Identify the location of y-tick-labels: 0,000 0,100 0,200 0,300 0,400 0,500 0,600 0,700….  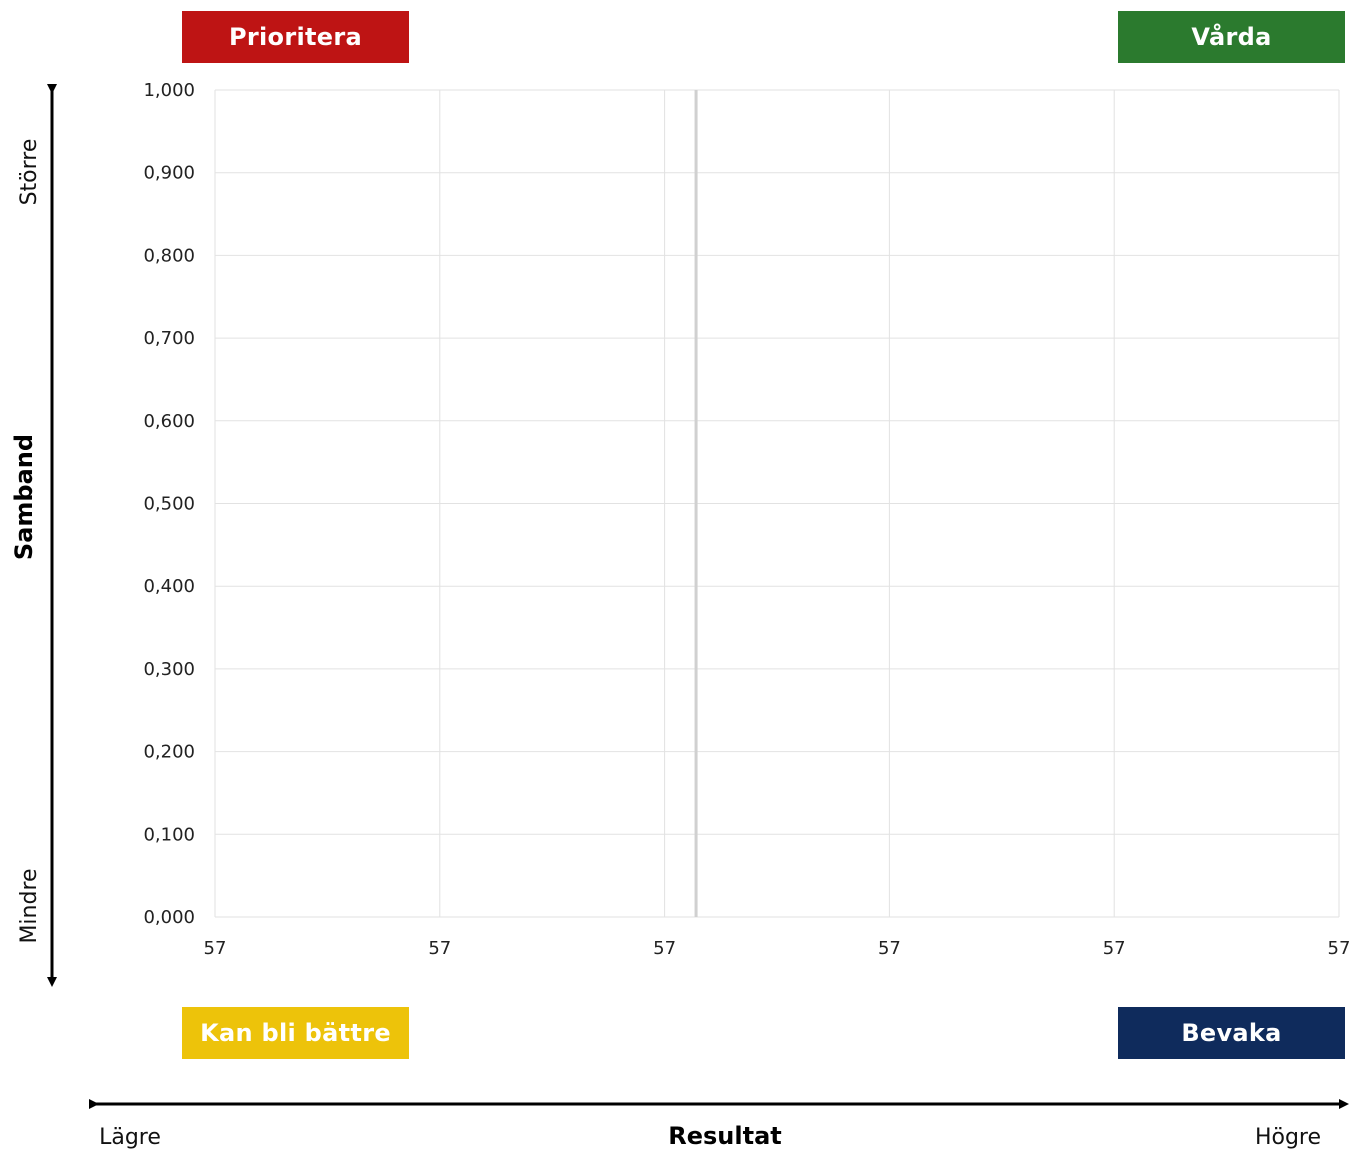
(169, 504).